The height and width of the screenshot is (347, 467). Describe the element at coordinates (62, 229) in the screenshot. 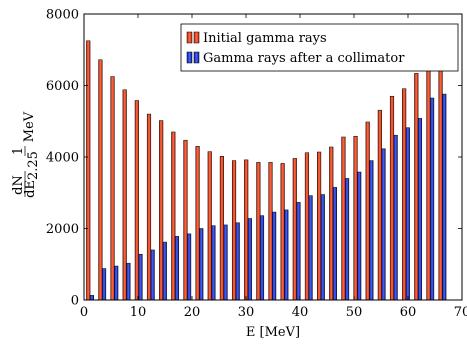

I see `y-tick-label: 2000` at that location.